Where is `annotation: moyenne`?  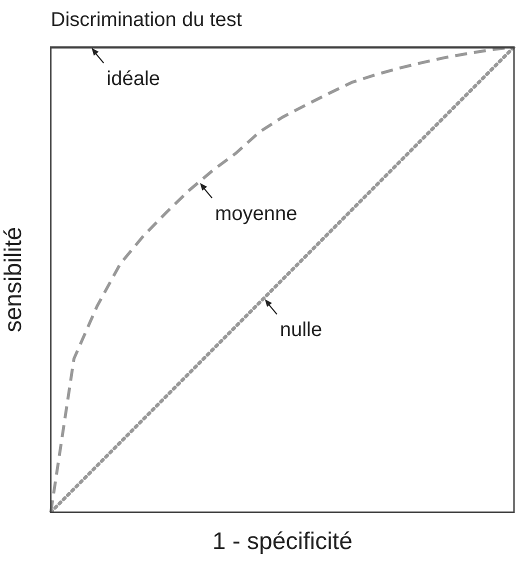 annotation: moyenne is located at coordinates (256, 214).